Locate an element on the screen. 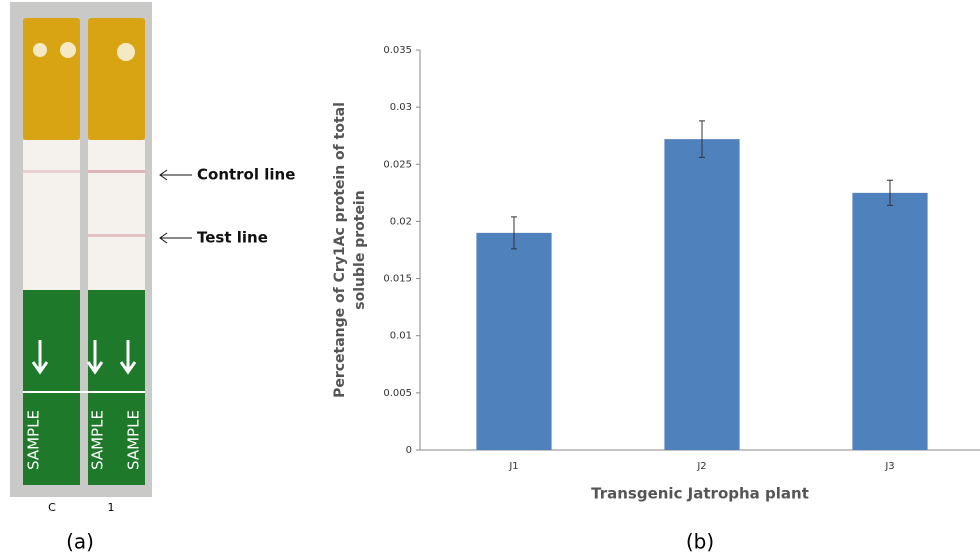  y-tick-label: 0 is located at coordinates (409, 450).